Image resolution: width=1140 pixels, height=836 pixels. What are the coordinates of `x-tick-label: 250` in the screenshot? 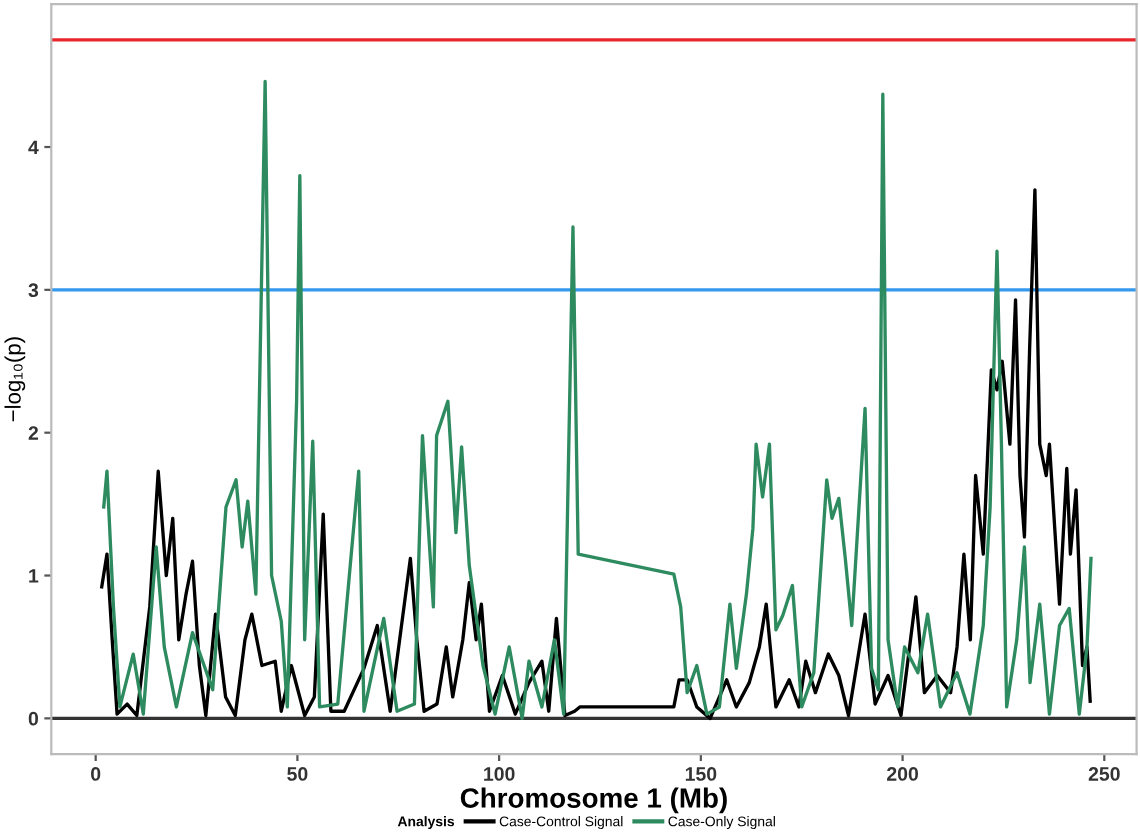 It's located at (1104, 774).